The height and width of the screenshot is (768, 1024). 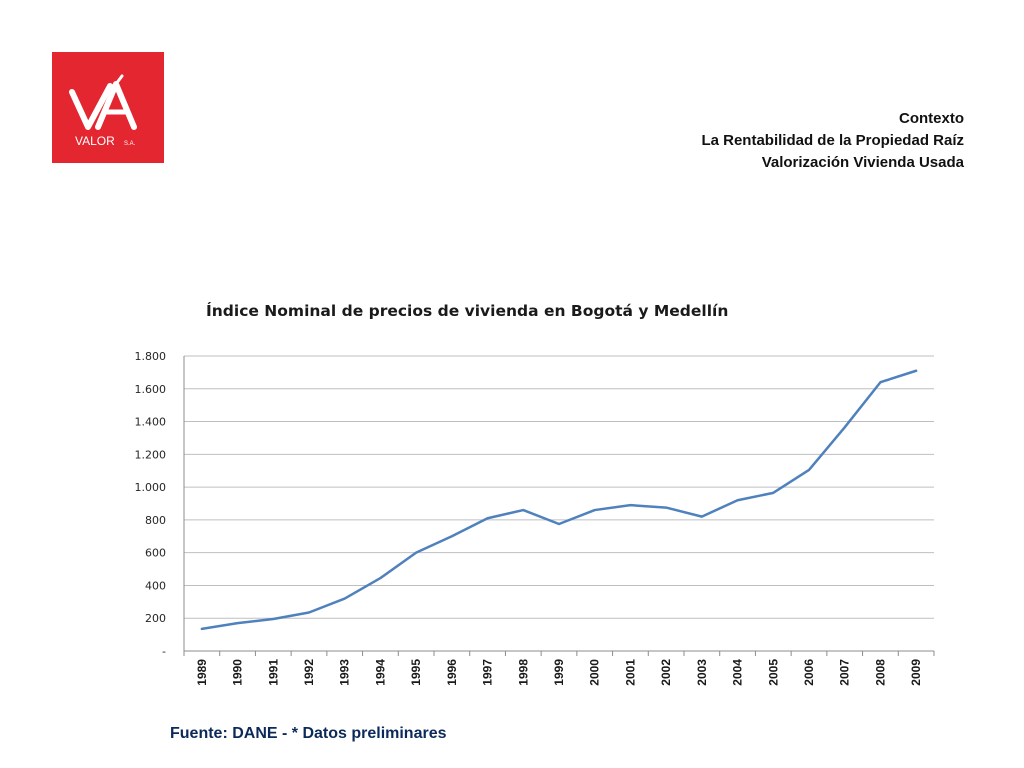 What do you see at coordinates (273, 672) in the screenshot?
I see `x-tick-label: 1991` at bounding box center [273, 672].